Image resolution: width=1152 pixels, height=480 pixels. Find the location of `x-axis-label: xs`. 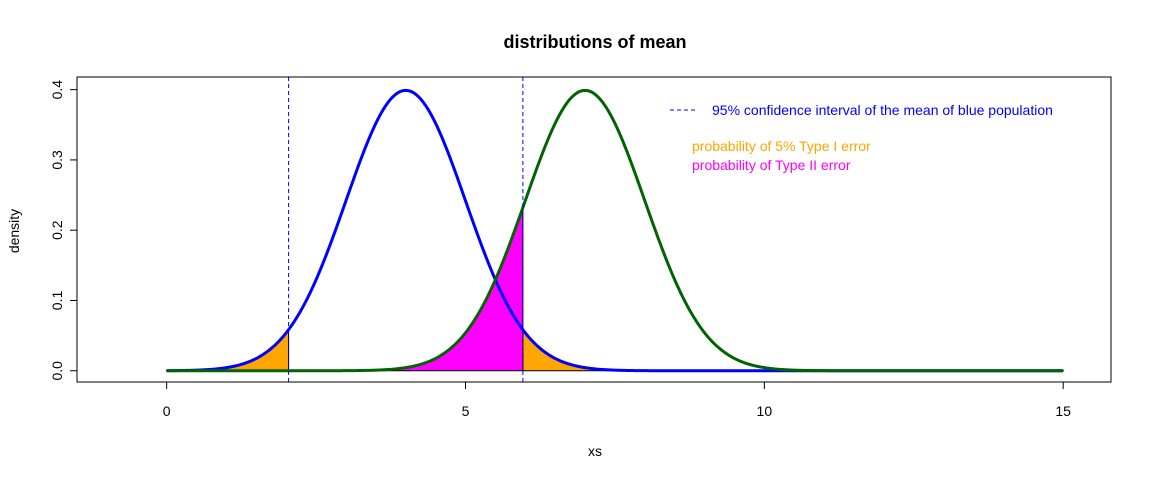

x-axis-label: xs is located at coordinates (595, 451).